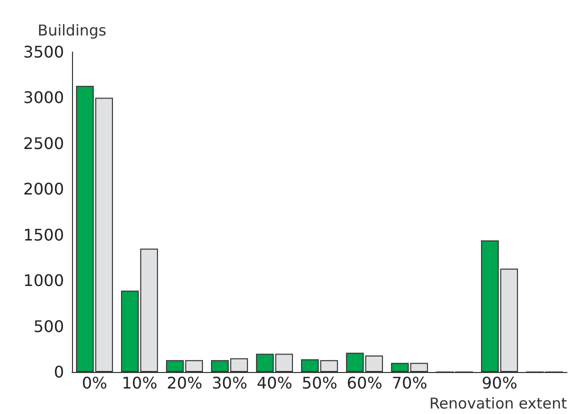  What do you see at coordinates (72, 31) in the screenshot?
I see `y-axis-title: Buildings` at bounding box center [72, 31].